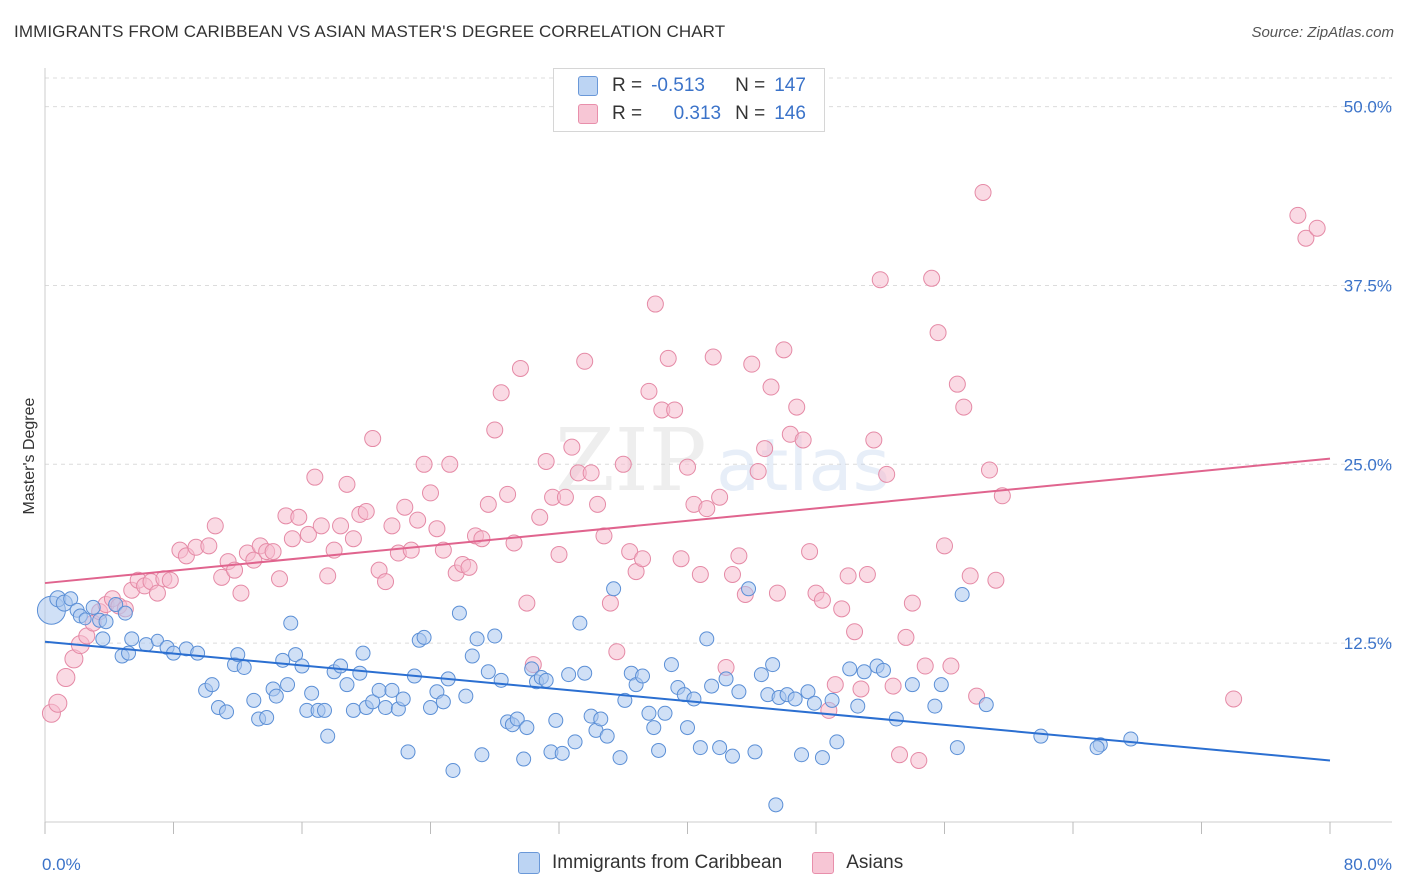  I want to click on legend-n-value: 146, so click(790, 113).